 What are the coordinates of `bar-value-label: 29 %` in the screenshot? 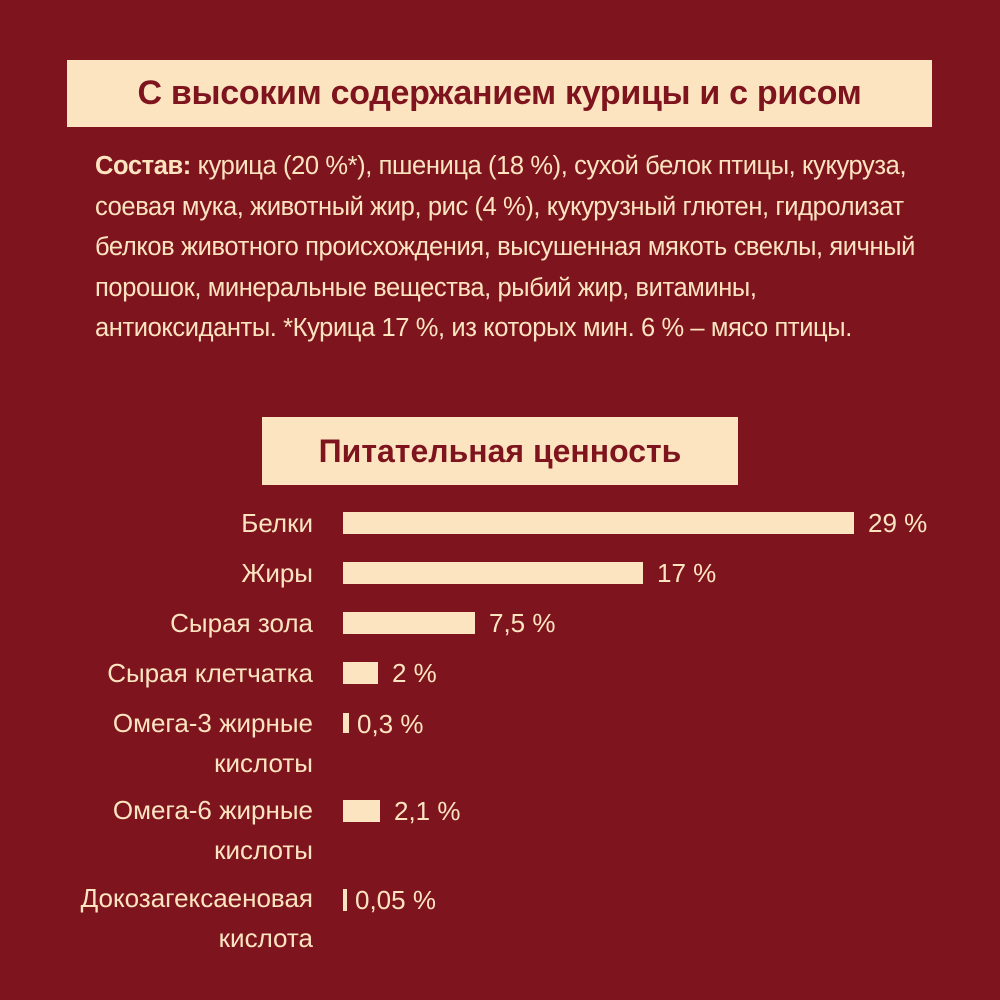 It's located at (898, 523).